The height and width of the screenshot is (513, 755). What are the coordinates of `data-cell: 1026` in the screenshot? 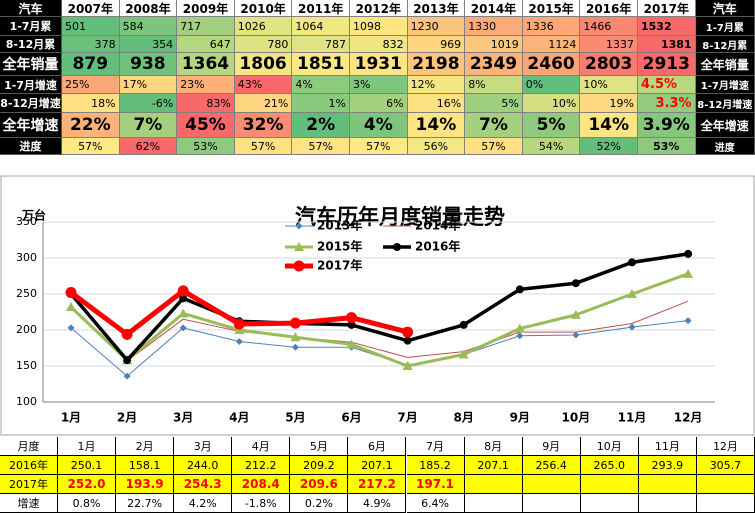 It's located at (263, 26).